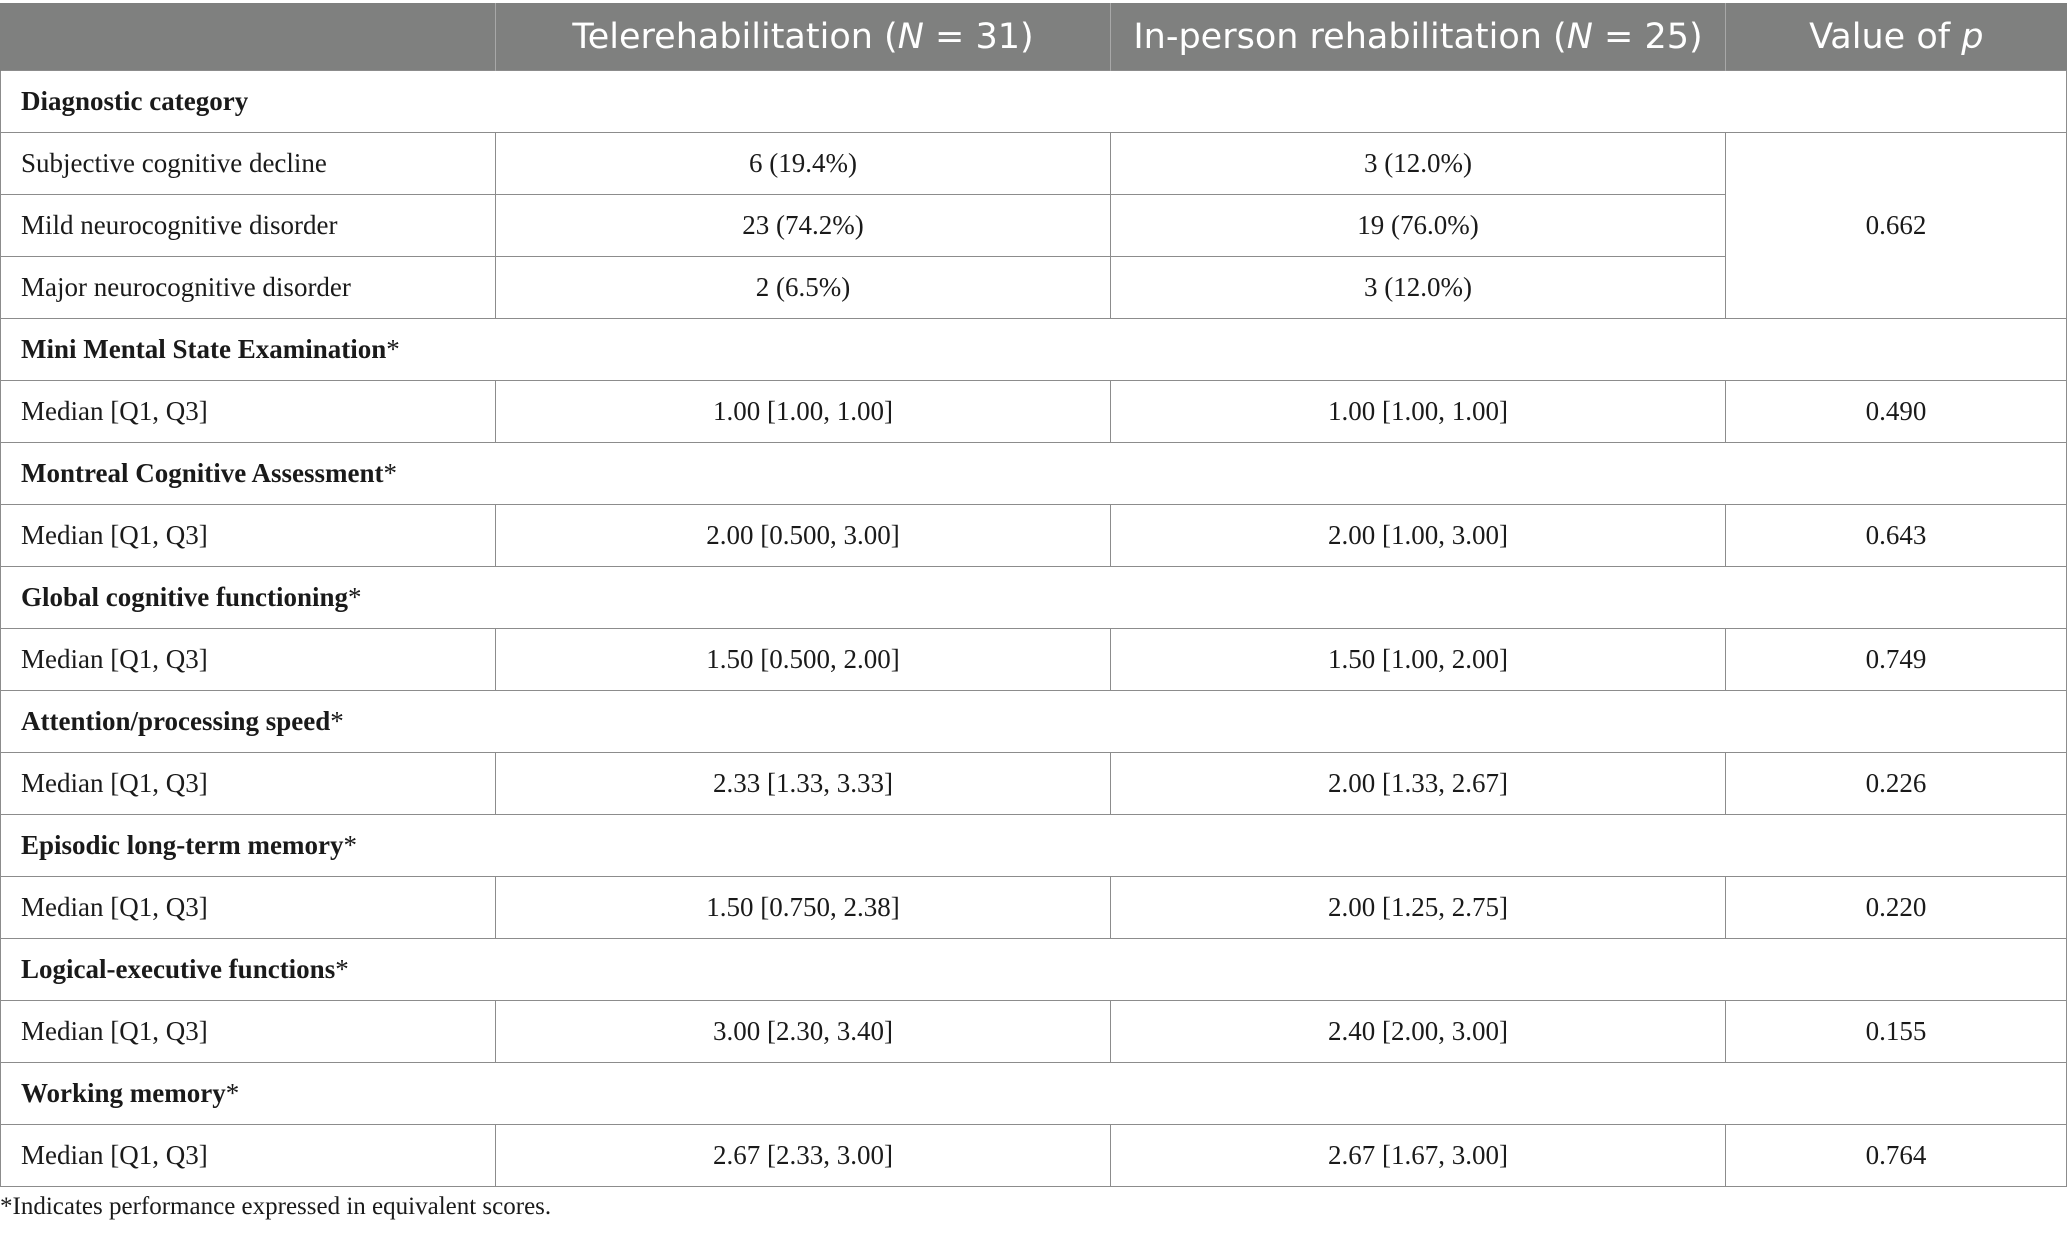 This screenshot has height=1237, width=2067. Describe the element at coordinates (803, 225) in the screenshot. I see `tele-value: 23 (74.2%)` at that location.